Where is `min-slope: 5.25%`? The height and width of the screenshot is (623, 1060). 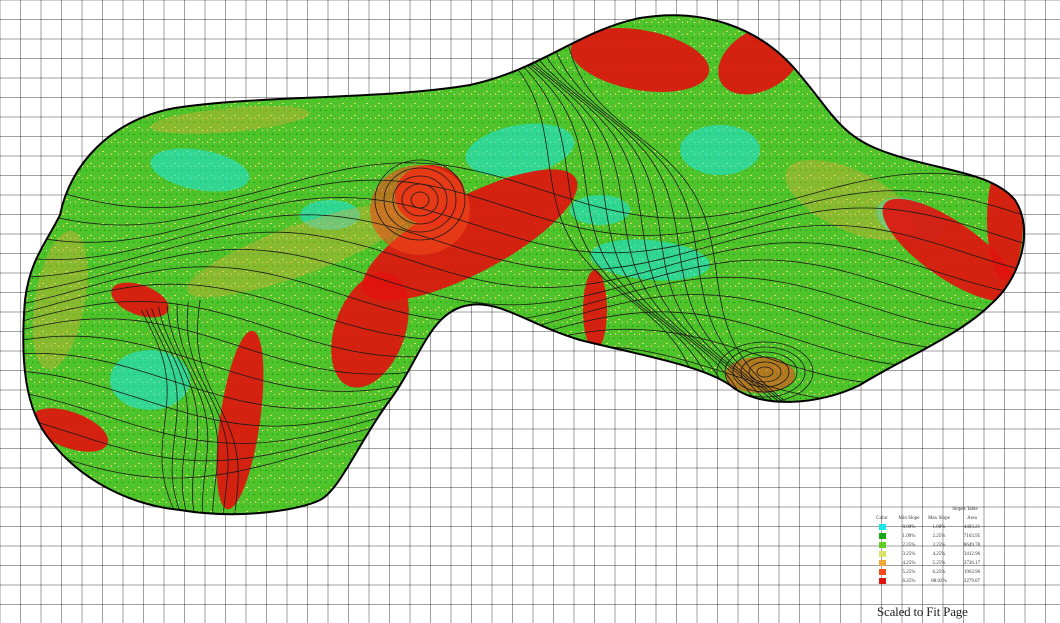
min-slope: 5.25% is located at coordinates (909, 572).